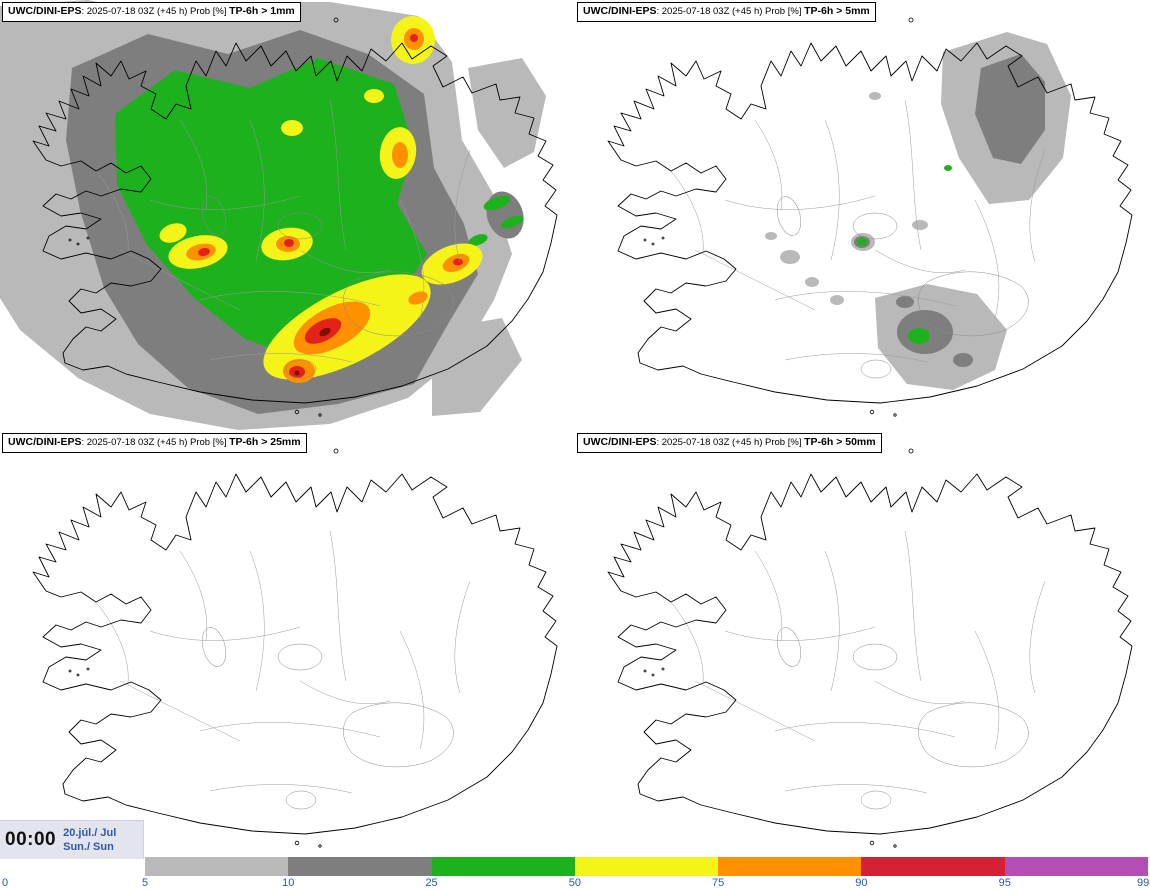  Describe the element at coordinates (837, 11) in the screenshot. I see `threshold-label: TP-6h > 5mm` at that location.